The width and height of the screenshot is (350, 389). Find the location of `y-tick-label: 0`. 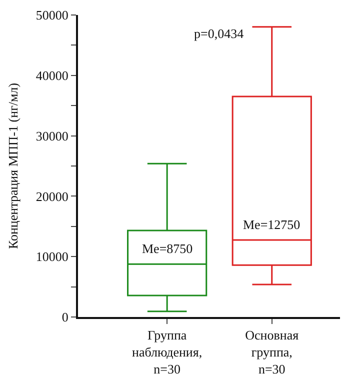

y-tick-label: 0 is located at coordinates (65, 317).